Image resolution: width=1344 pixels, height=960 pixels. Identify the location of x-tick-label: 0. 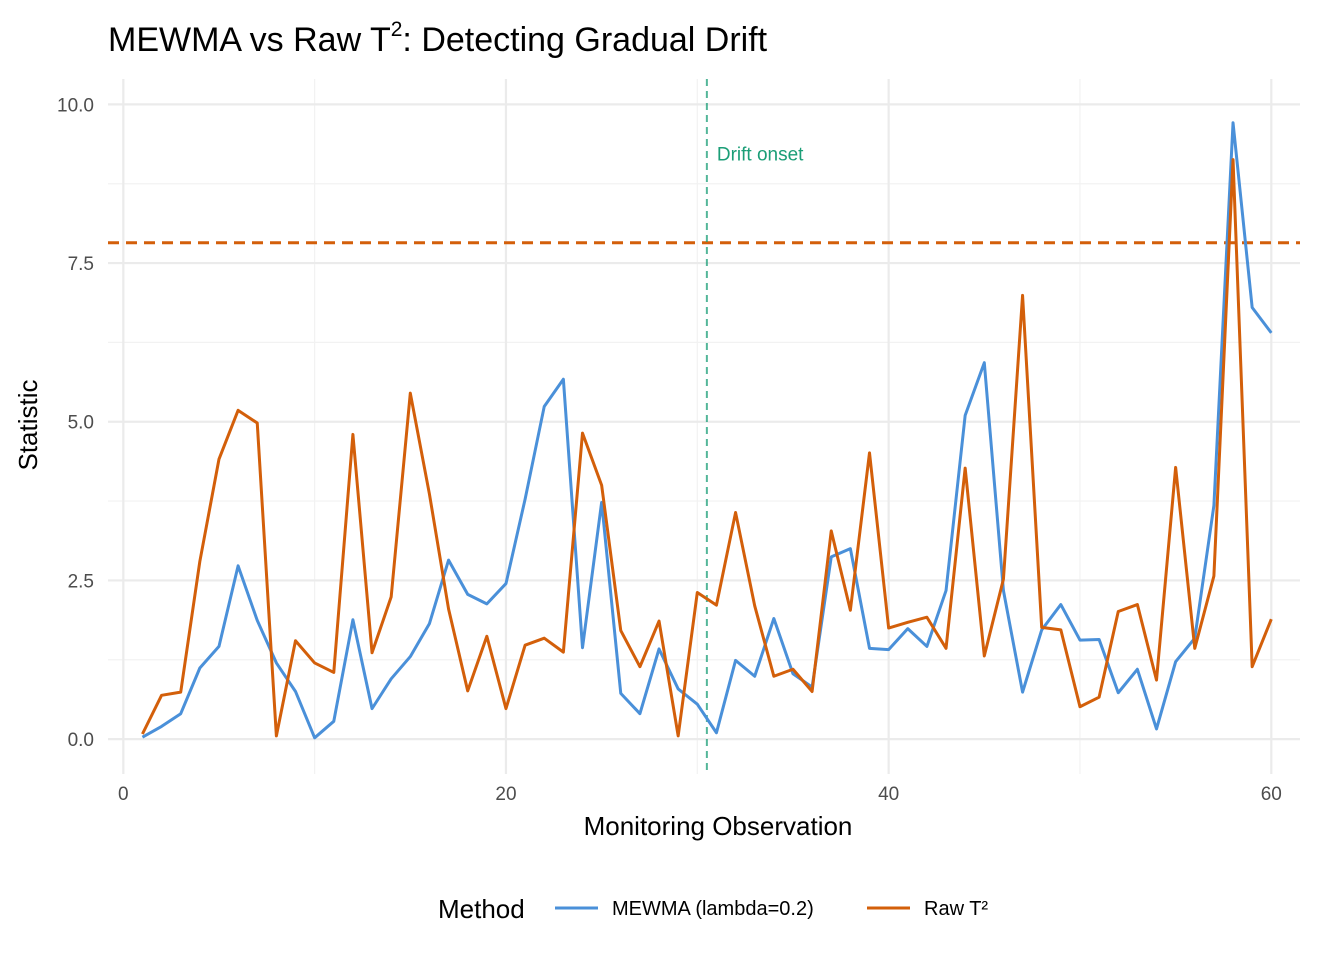
(123, 794).